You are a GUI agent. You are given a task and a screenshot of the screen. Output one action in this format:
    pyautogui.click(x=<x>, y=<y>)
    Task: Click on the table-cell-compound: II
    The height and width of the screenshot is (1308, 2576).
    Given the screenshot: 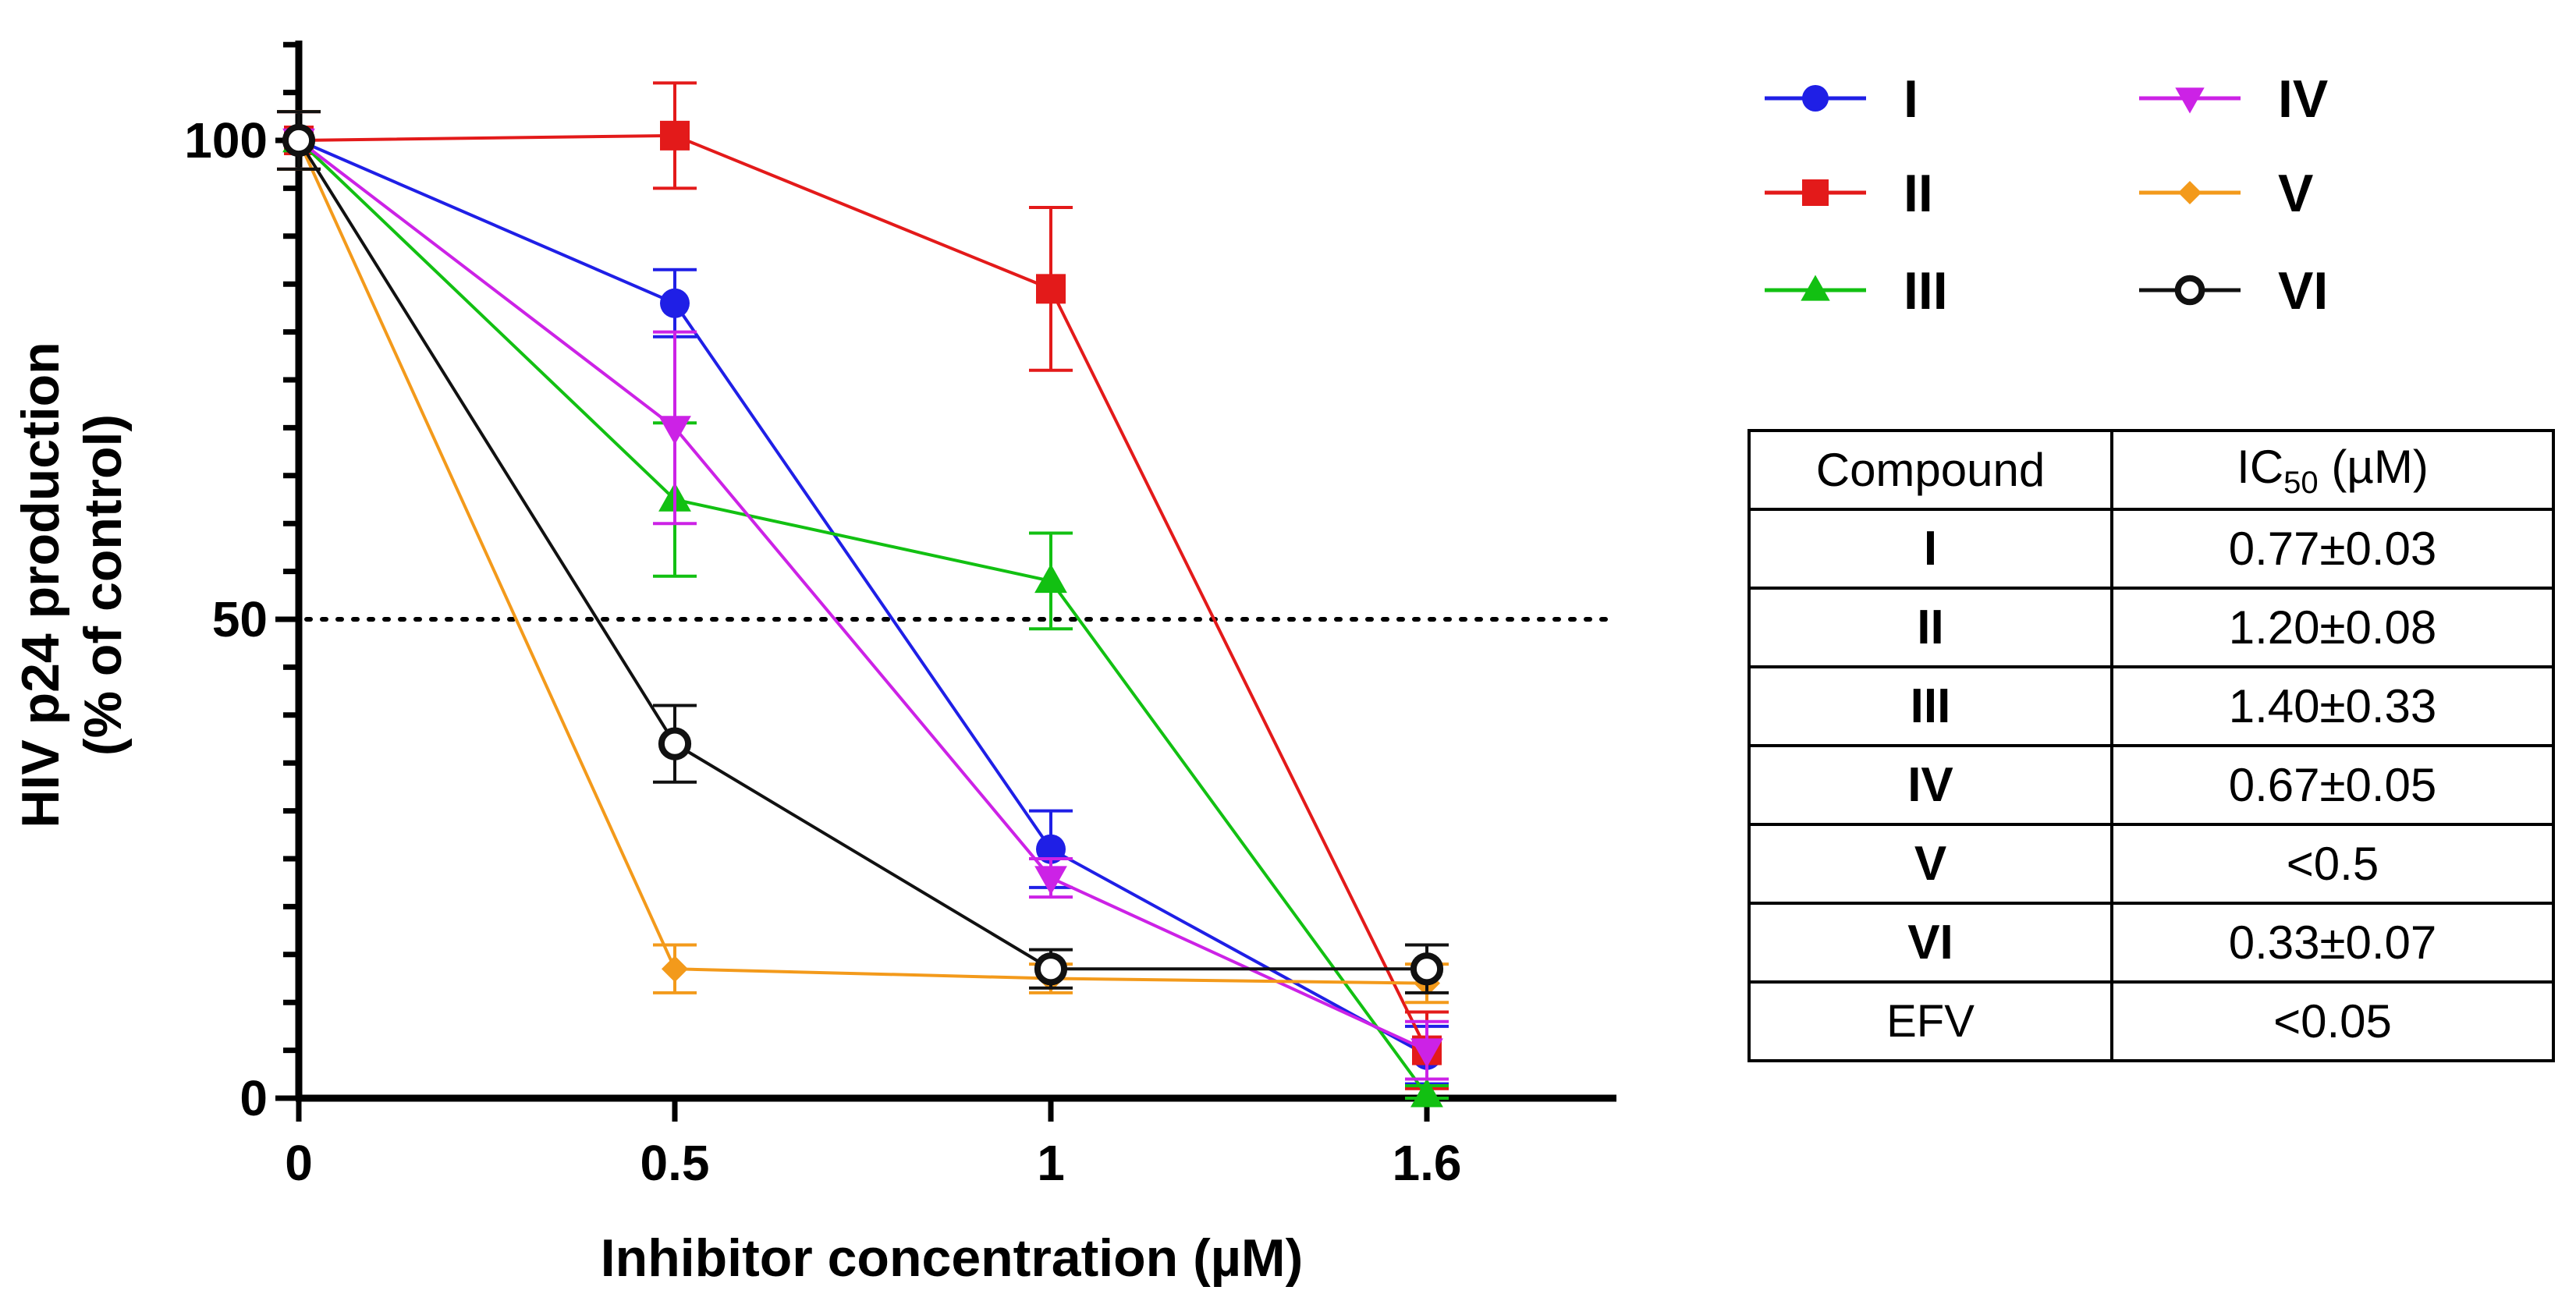 What is the action you would take?
    pyautogui.click(x=1930, y=627)
    